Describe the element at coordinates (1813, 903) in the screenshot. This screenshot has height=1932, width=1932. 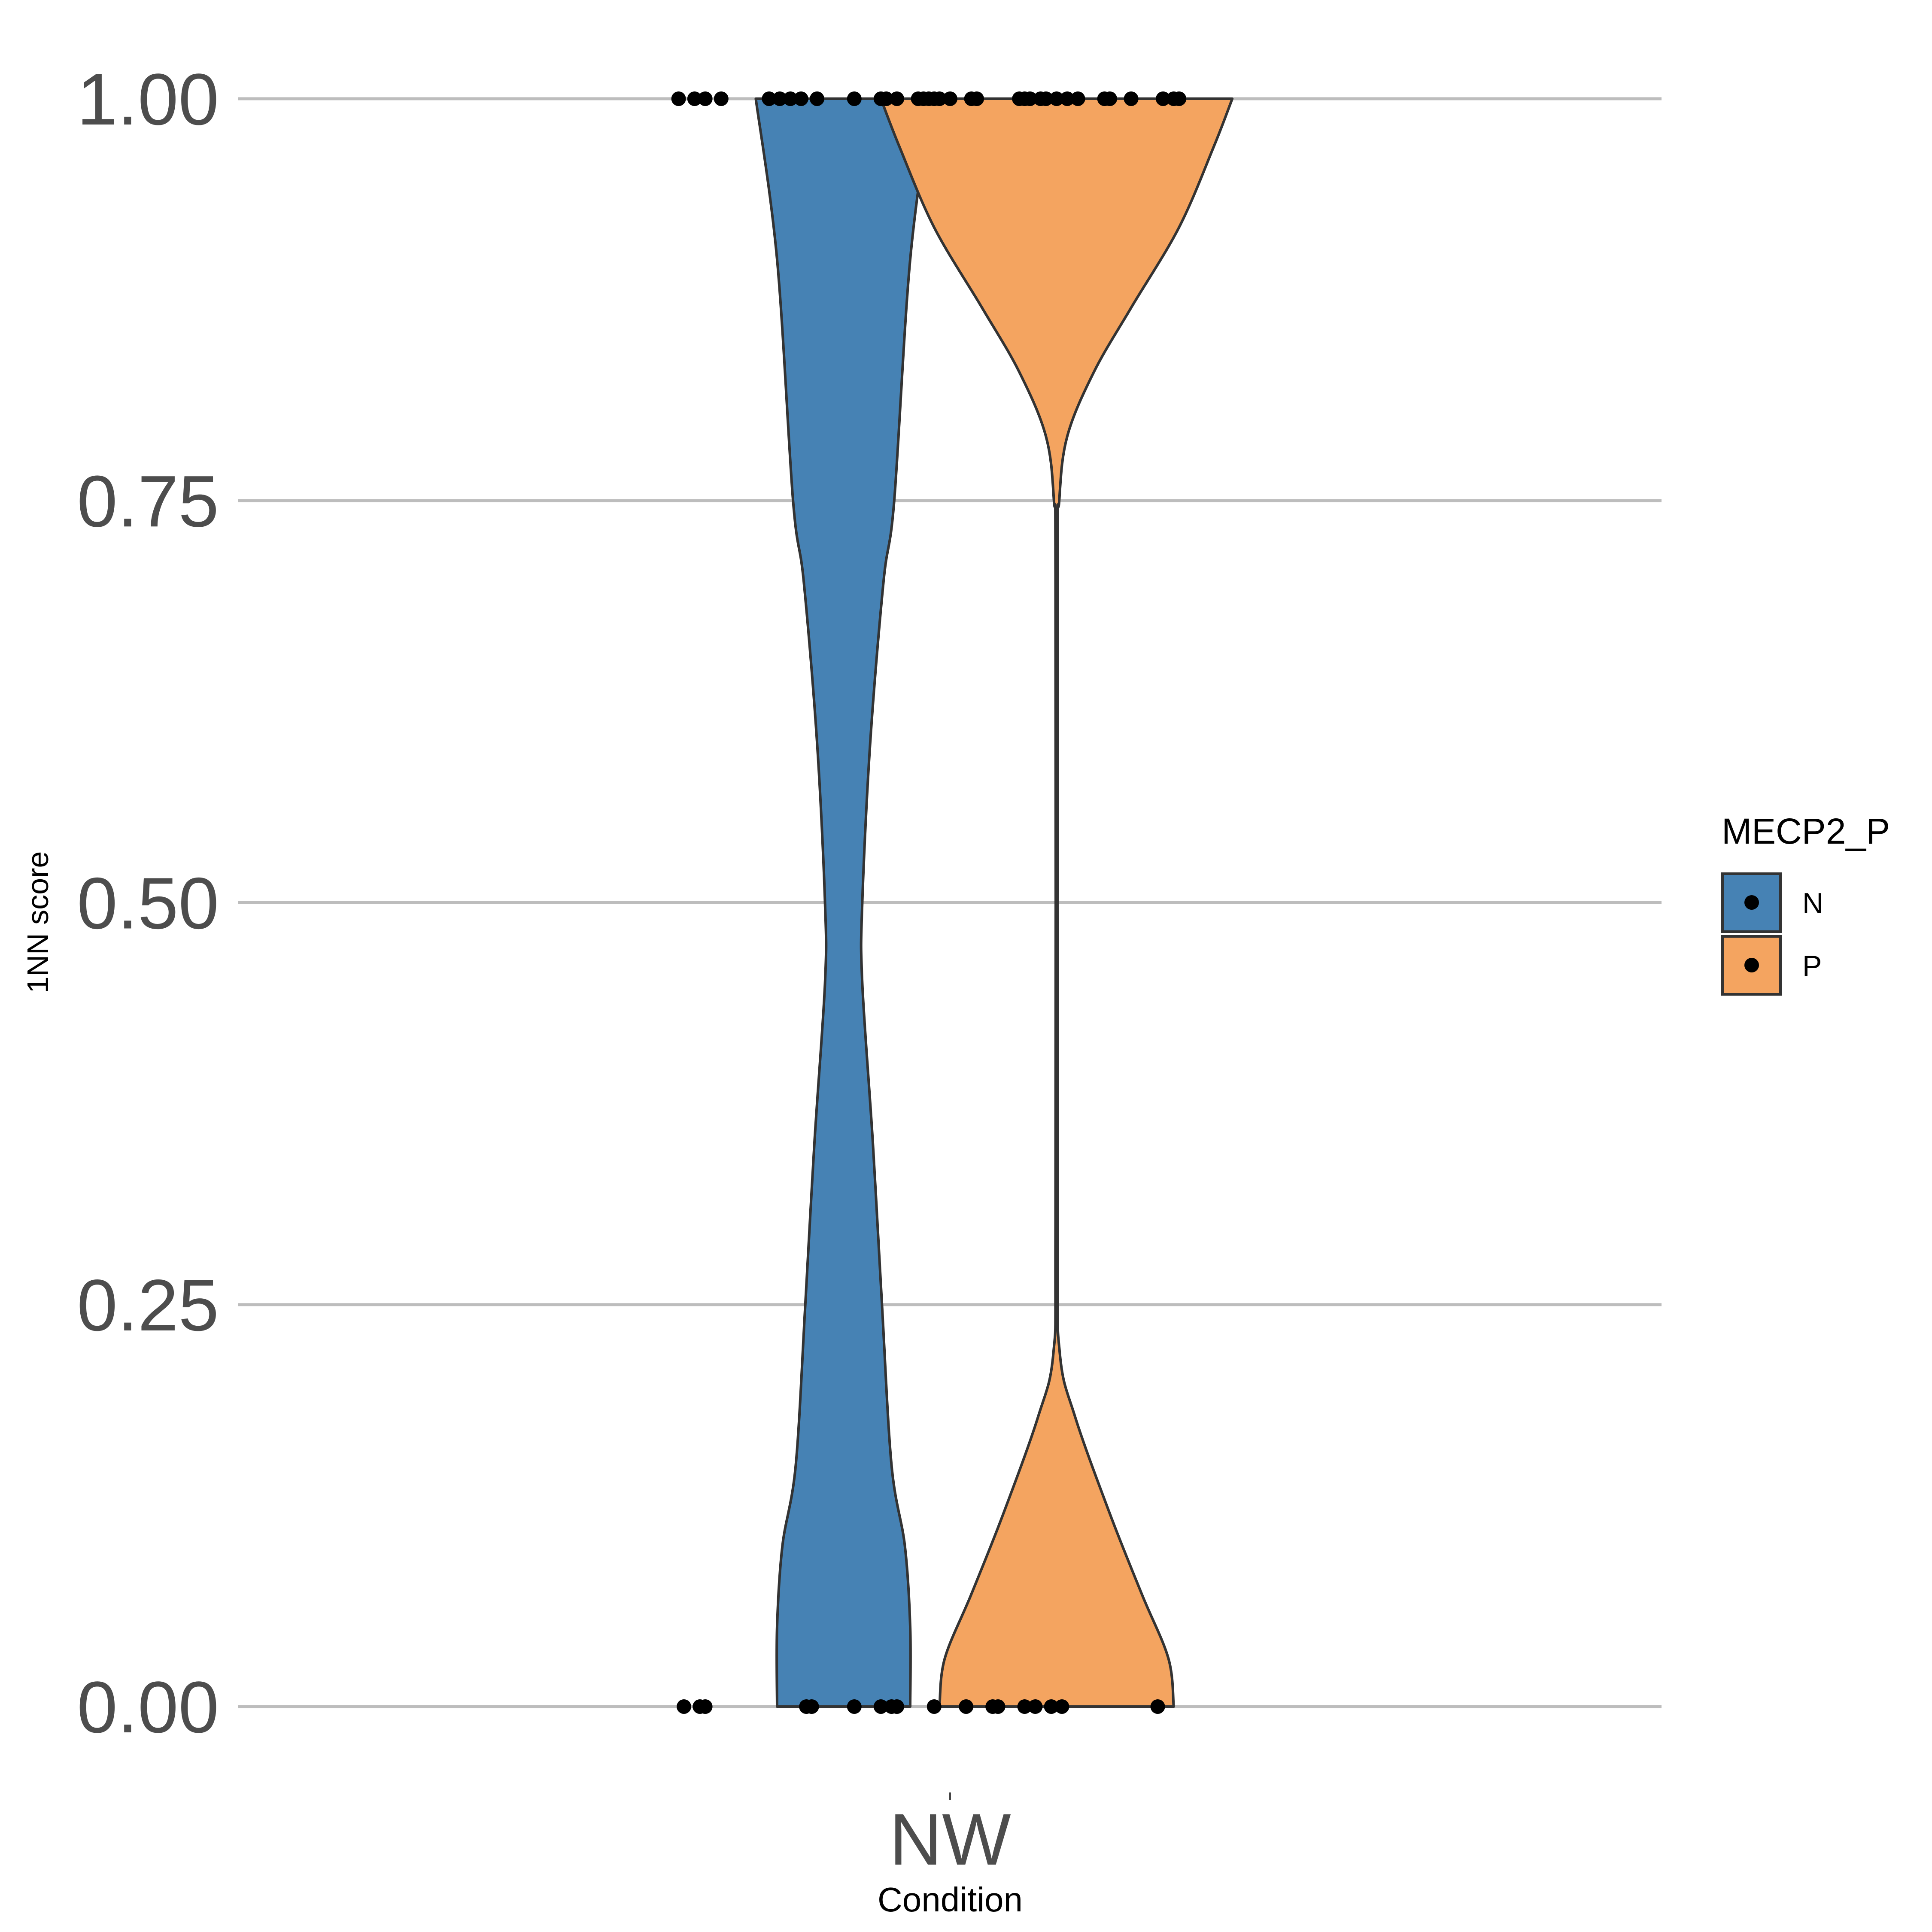
I see `legend-label: N` at that location.